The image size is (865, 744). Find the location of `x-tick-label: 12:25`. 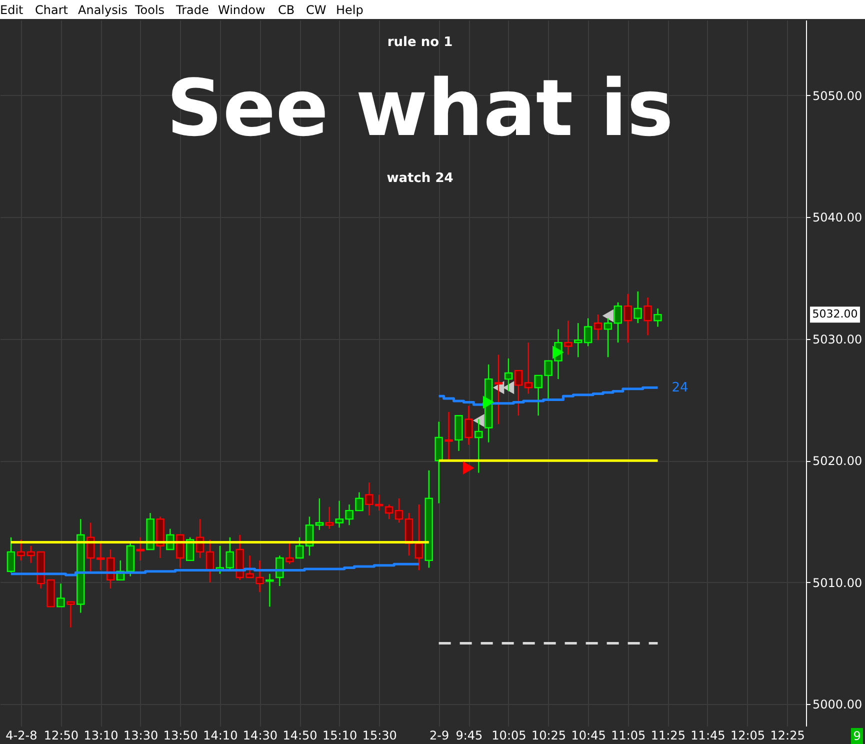

x-tick-label: 12:25 is located at coordinates (787, 735).